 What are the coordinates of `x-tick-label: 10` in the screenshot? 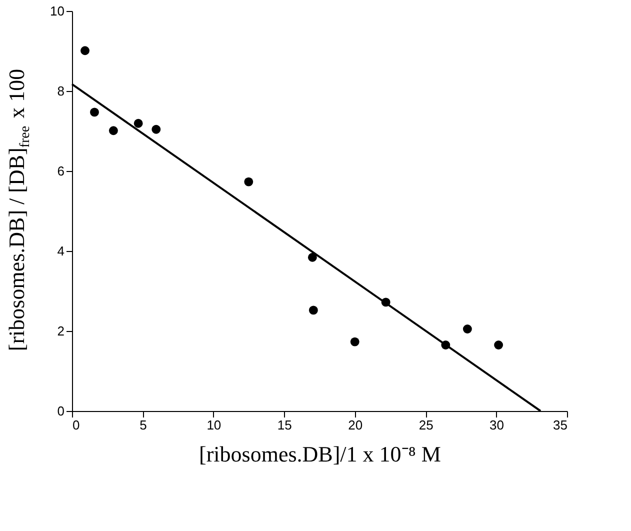 It's located at (214, 425).